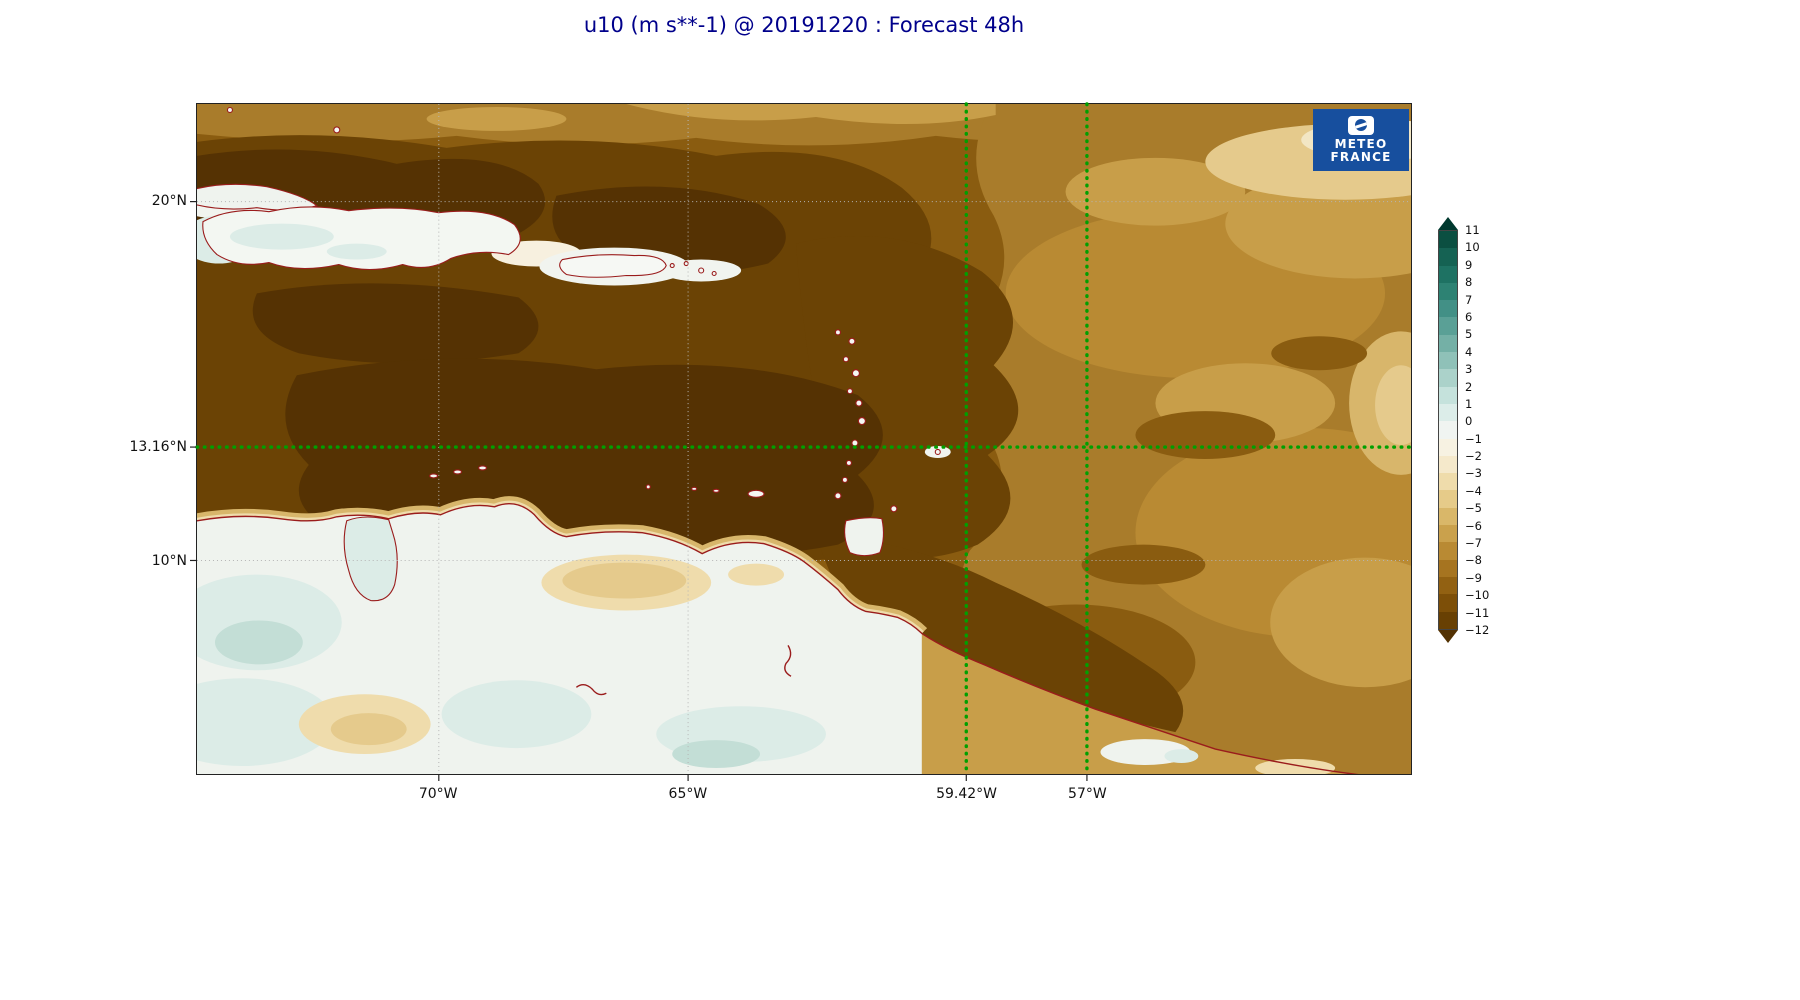 This screenshot has width=1800, height=1000. Describe the element at coordinates (169, 200) in the screenshot. I see `y-axis-tick-label: 20°N` at that location.